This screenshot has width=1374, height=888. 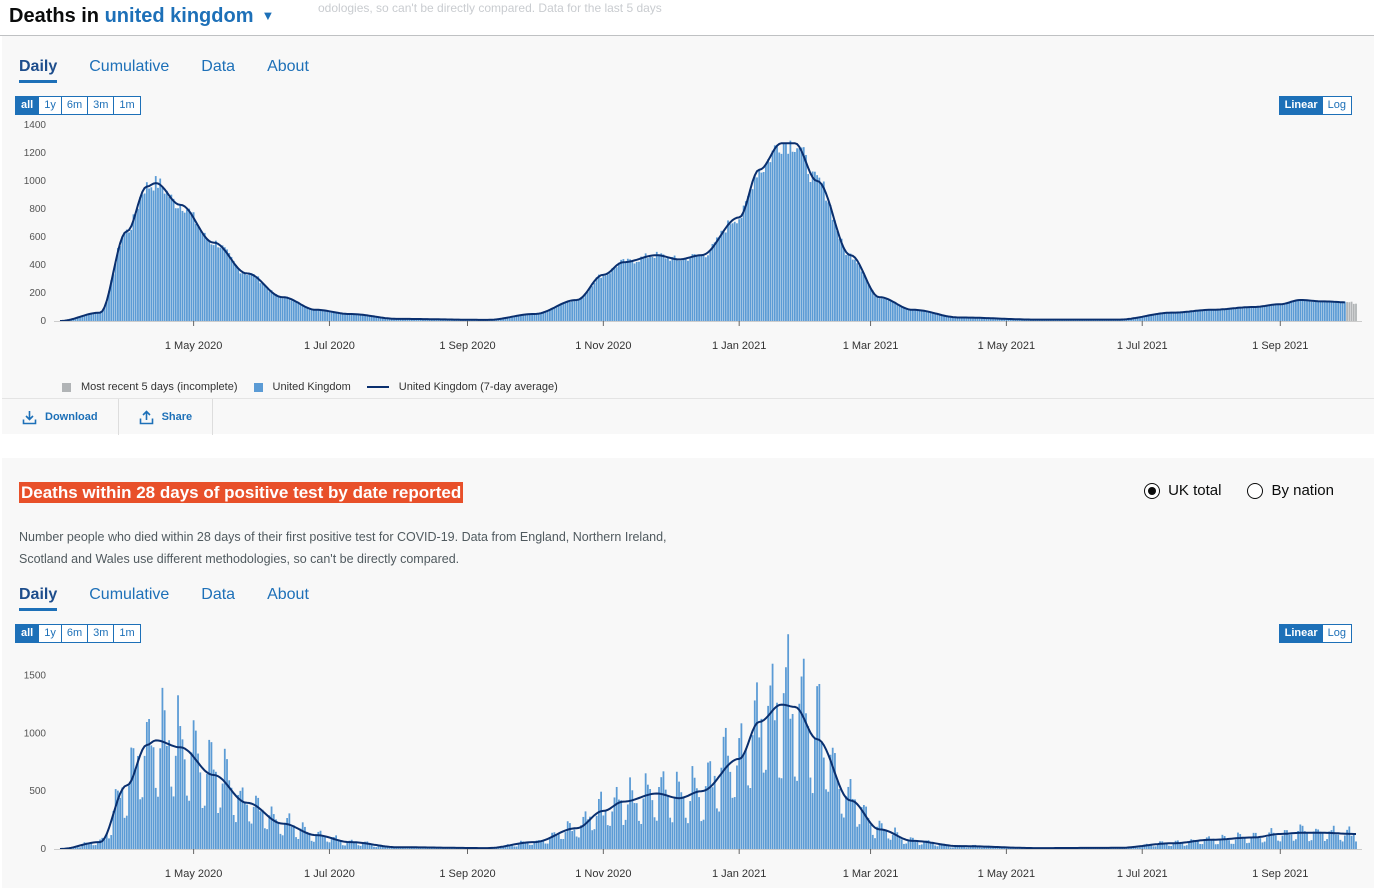 What do you see at coordinates (1152, 490) in the screenshot?
I see `radio-selected-icon` at bounding box center [1152, 490].